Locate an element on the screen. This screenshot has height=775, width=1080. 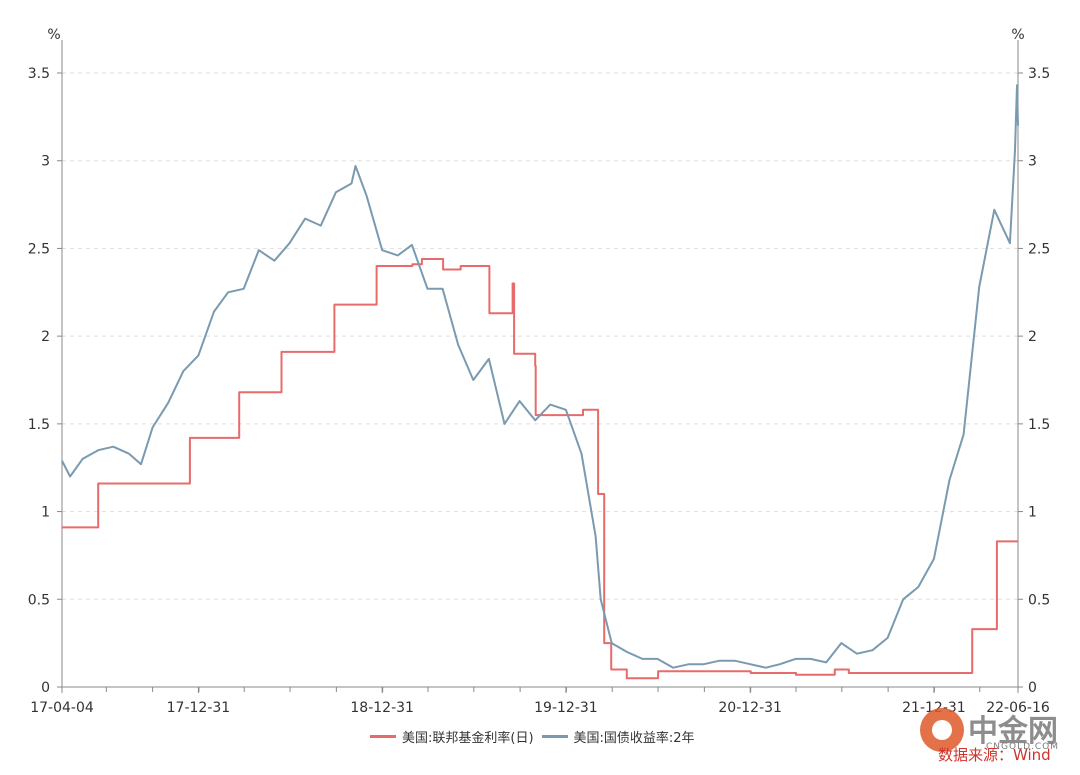
legend-swatch-2y-yield is located at coordinates (554, 736).